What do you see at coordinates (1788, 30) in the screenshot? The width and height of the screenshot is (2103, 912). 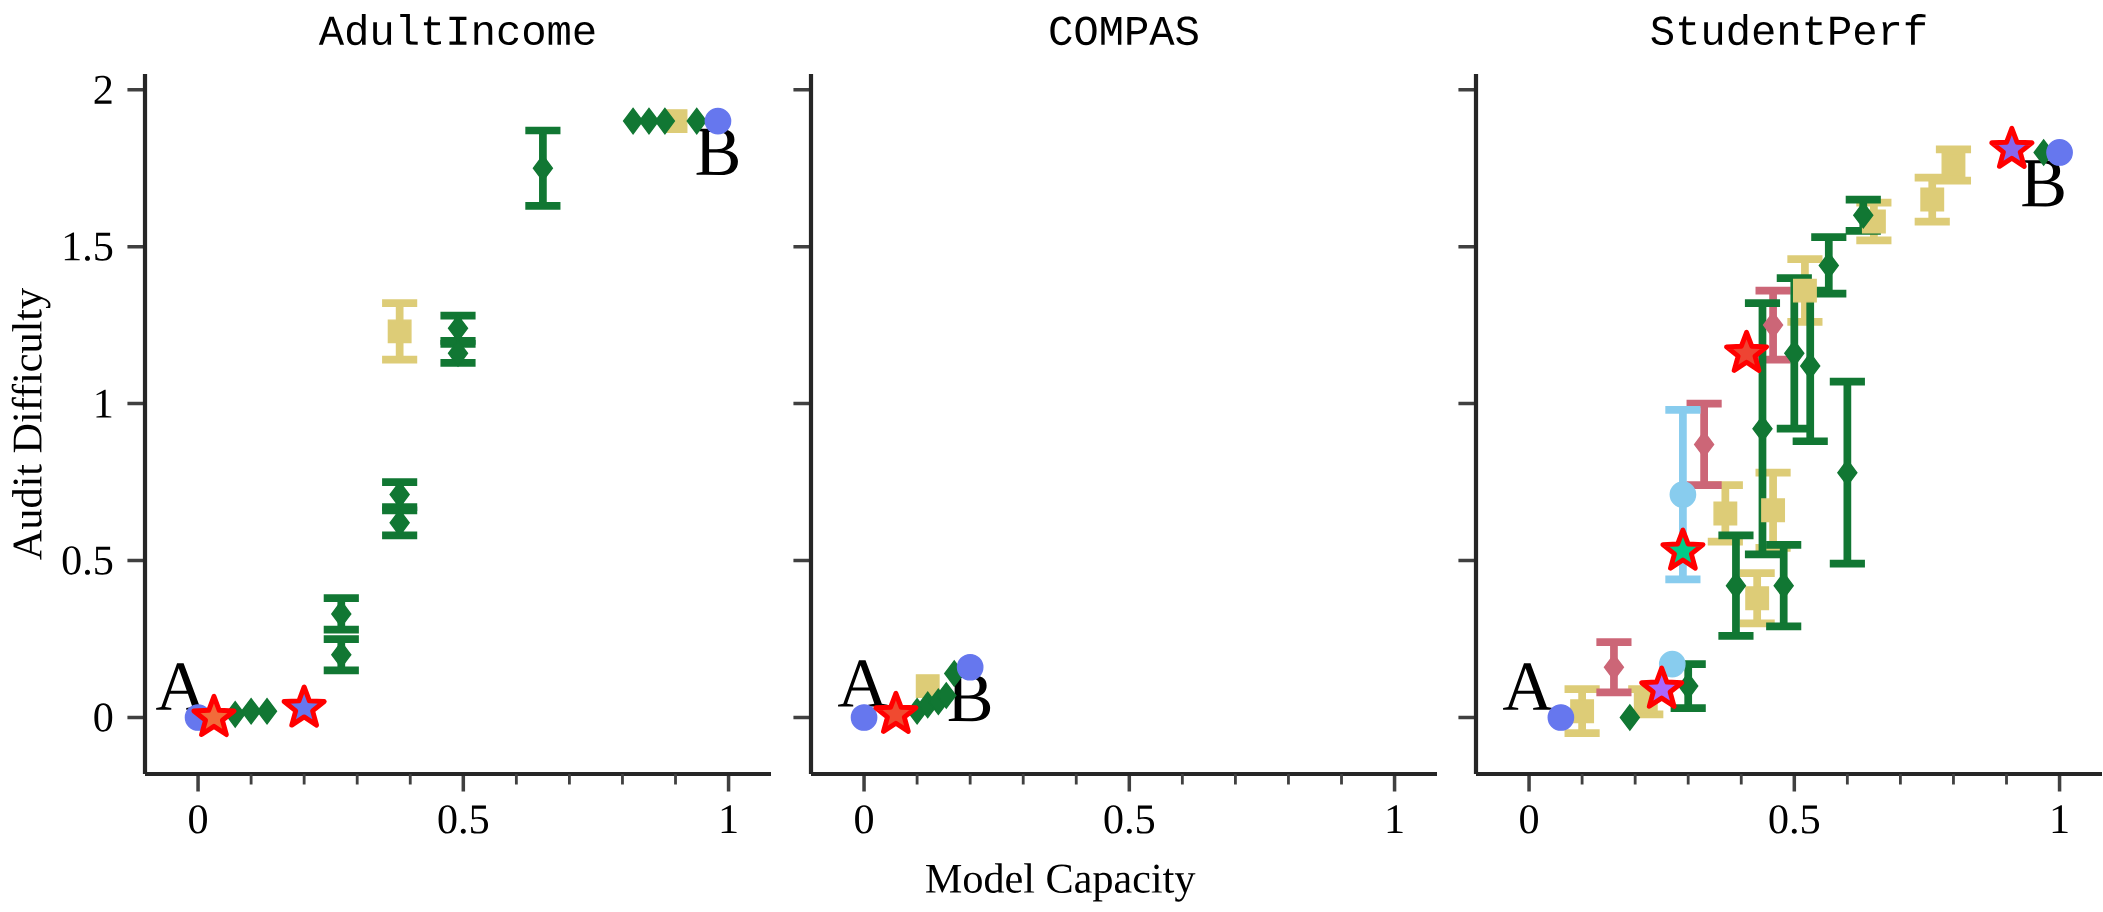 I see `chart-title: StudentPerf` at bounding box center [1788, 30].